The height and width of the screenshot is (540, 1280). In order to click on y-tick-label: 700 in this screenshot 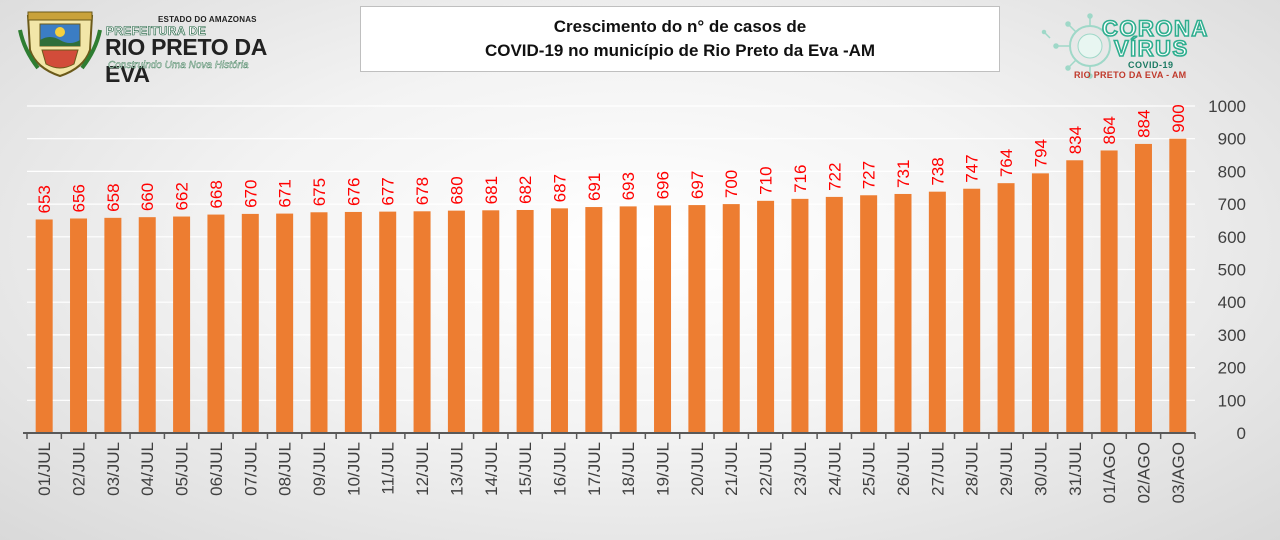, I will do `click(1232, 204)`.